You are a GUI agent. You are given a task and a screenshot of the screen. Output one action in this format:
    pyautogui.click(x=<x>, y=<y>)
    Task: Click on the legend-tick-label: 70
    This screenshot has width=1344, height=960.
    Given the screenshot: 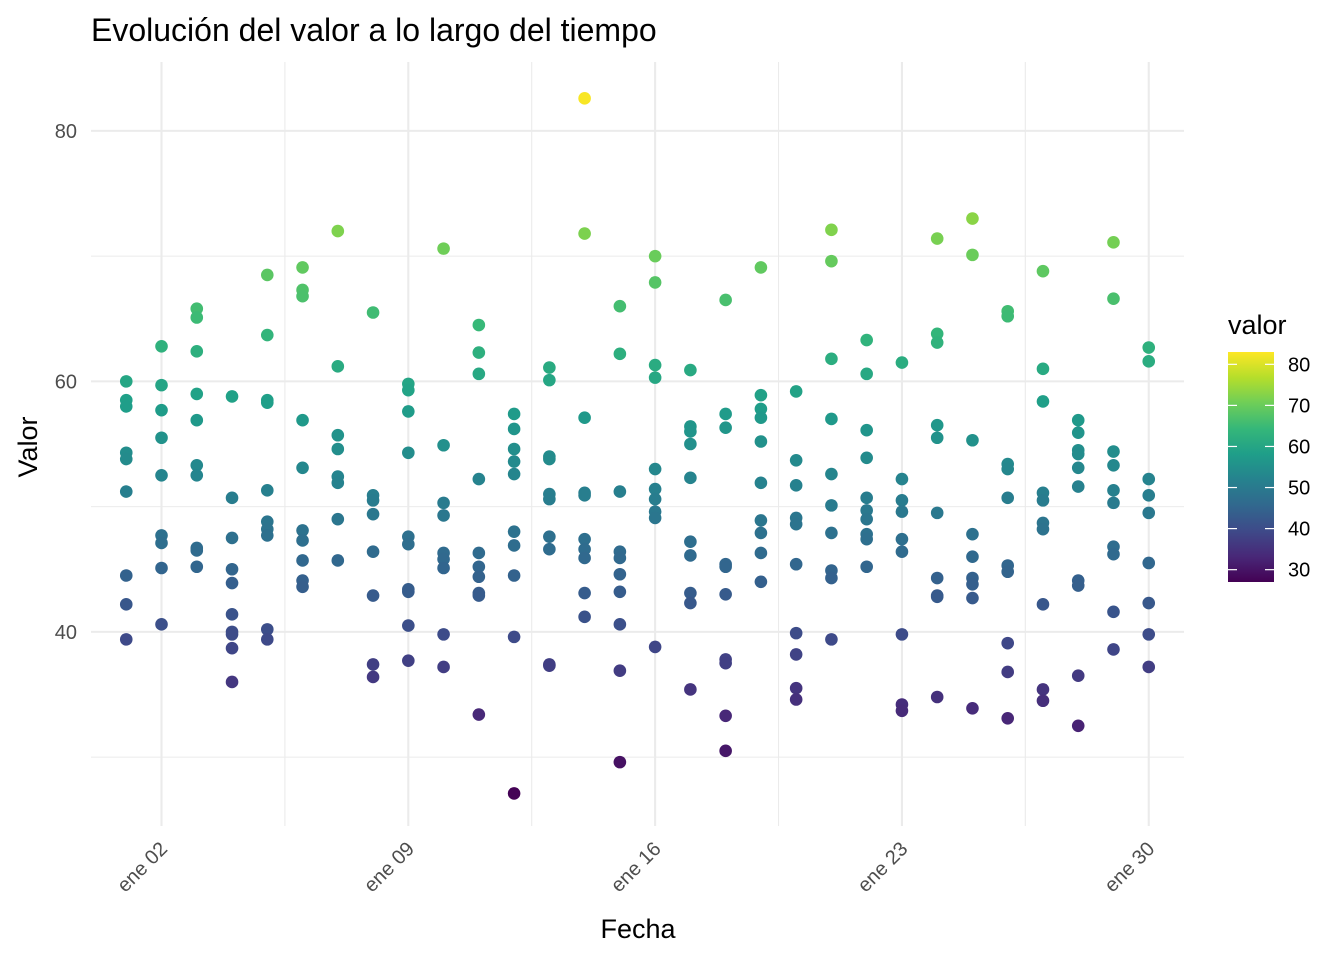 What is the action you would take?
    pyautogui.click(x=1299, y=406)
    